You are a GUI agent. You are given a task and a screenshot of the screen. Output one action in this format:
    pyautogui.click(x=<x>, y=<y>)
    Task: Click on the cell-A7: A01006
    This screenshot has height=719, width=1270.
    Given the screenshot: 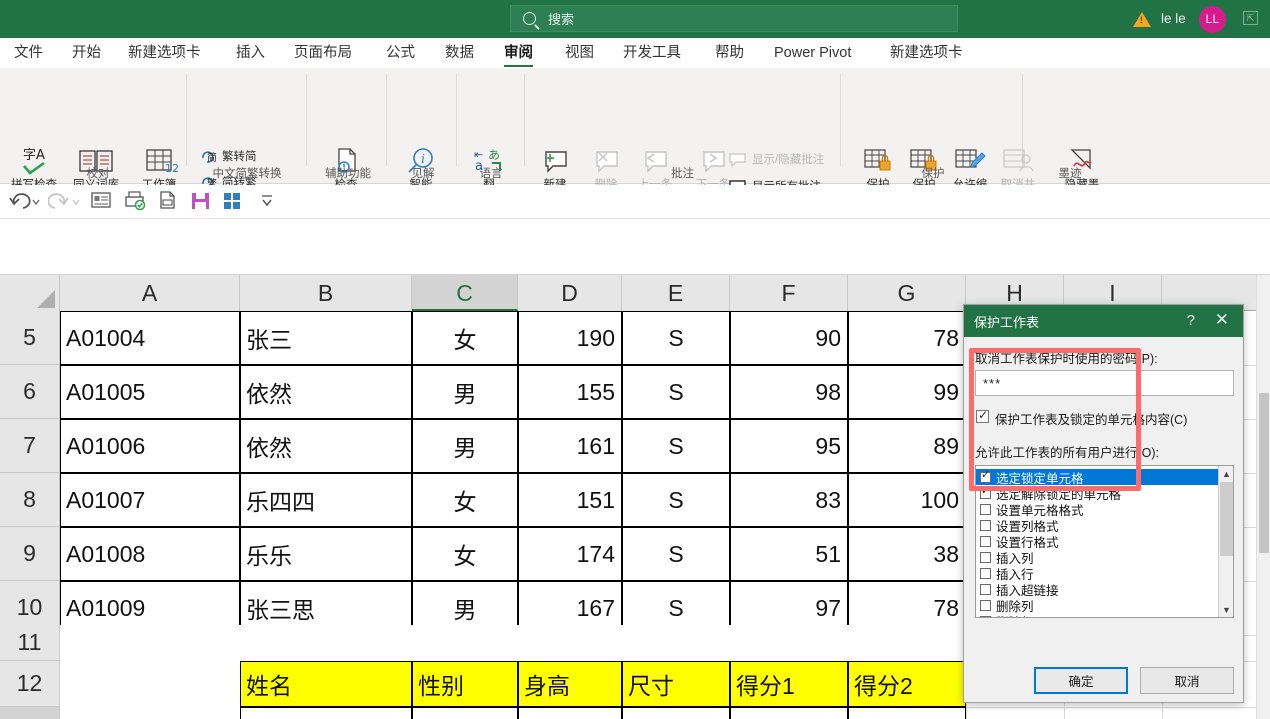 What is the action you would take?
    pyautogui.click(x=150, y=446)
    